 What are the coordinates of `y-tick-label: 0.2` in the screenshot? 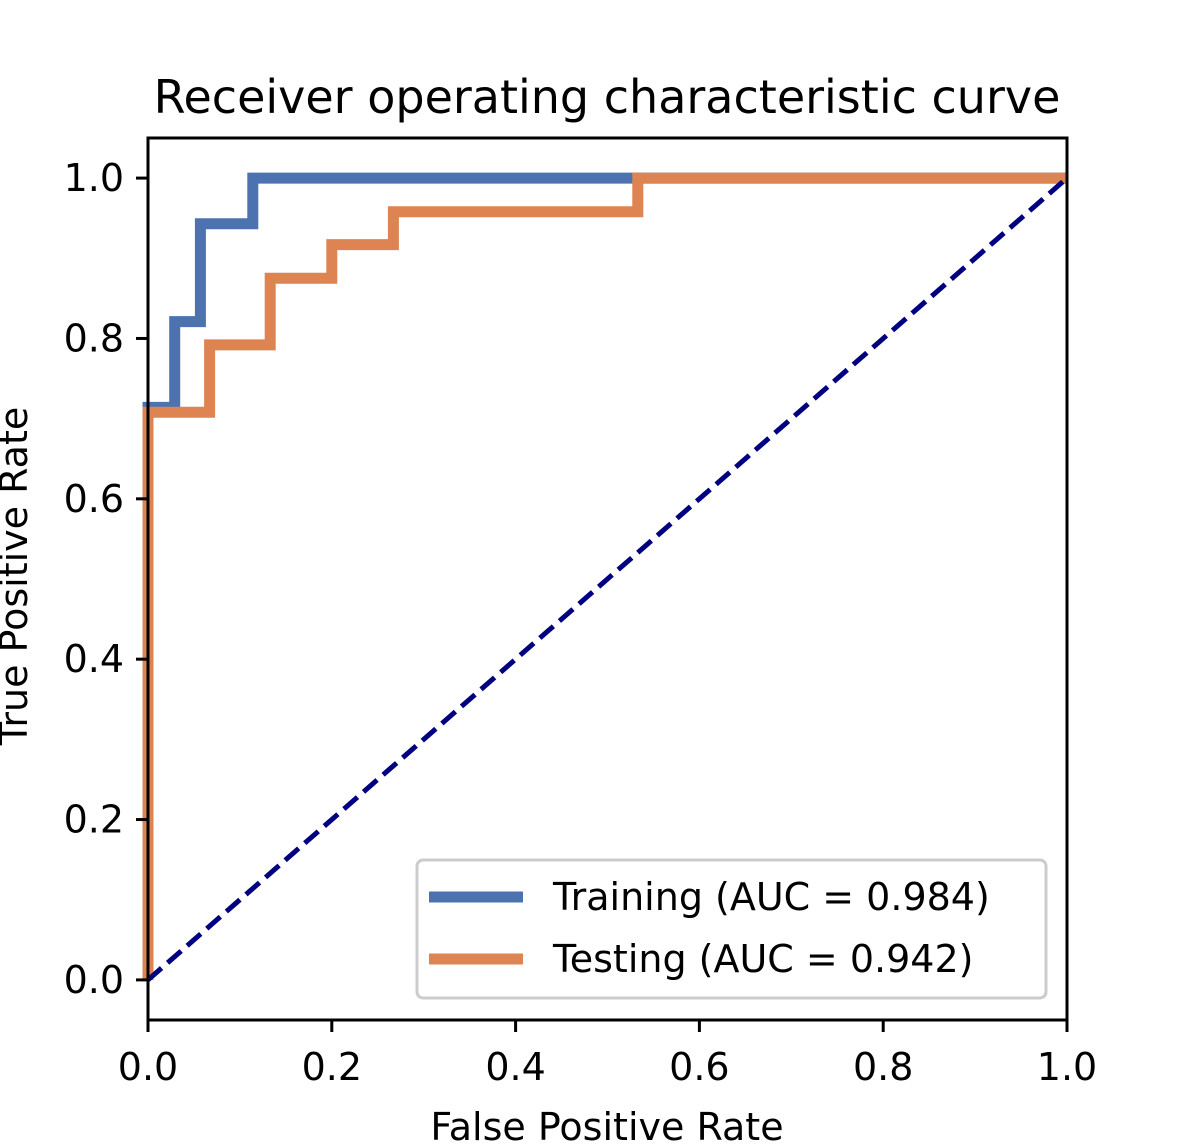 It's located at (94, 820).